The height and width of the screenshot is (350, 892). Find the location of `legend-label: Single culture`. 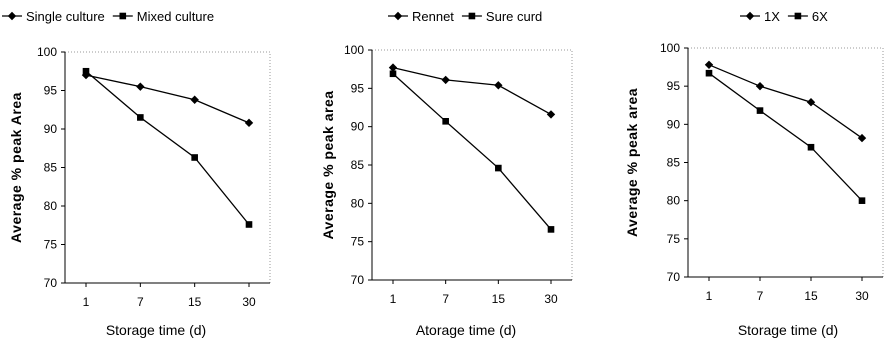

legend-label: Single culture is located at coordinates (65, 16).